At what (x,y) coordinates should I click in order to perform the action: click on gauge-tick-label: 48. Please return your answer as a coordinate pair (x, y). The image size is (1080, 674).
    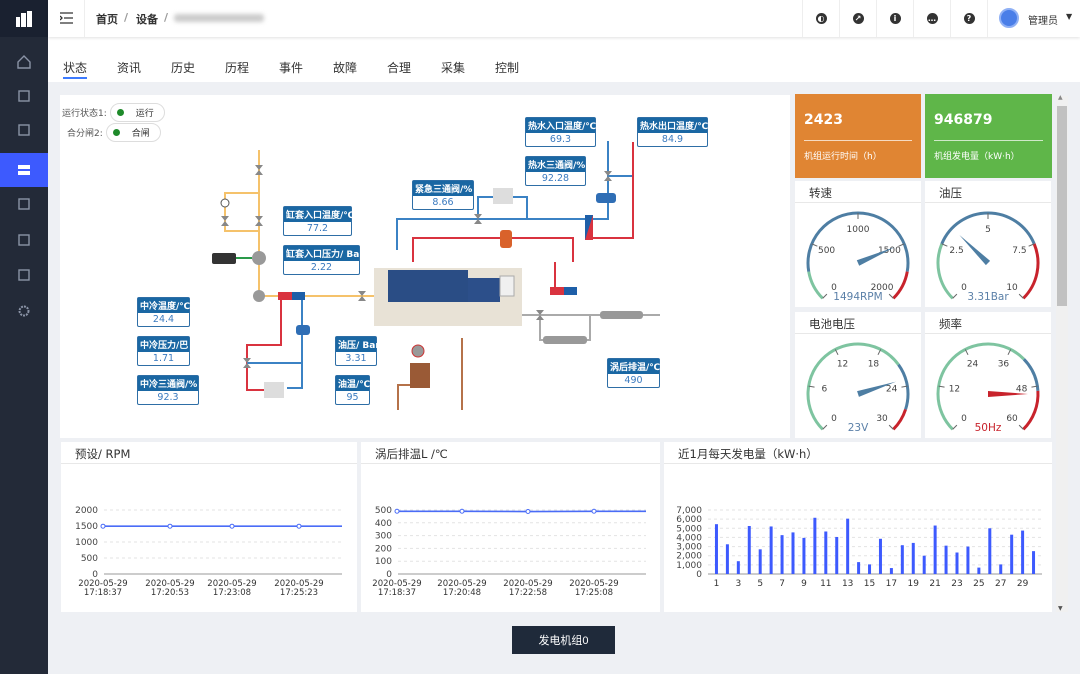
    Looking at the image, I should click on (1022, 390).